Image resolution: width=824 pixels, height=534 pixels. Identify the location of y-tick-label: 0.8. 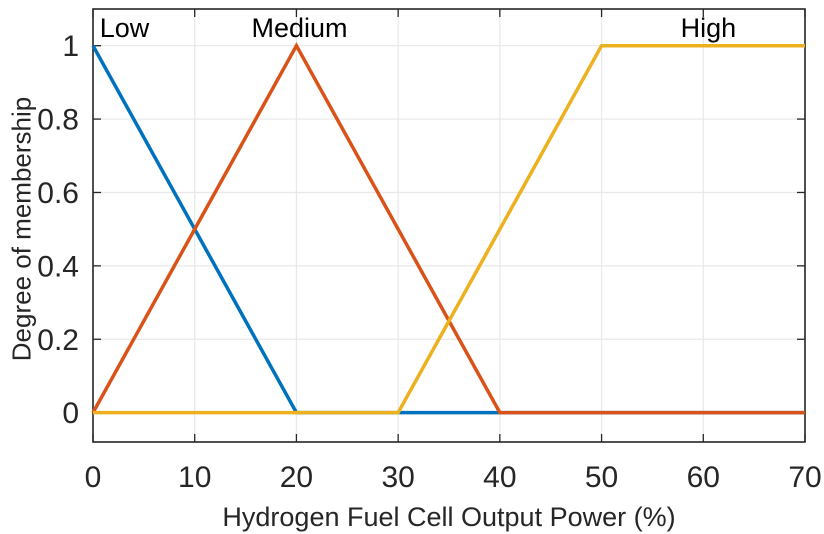
(58, 120).